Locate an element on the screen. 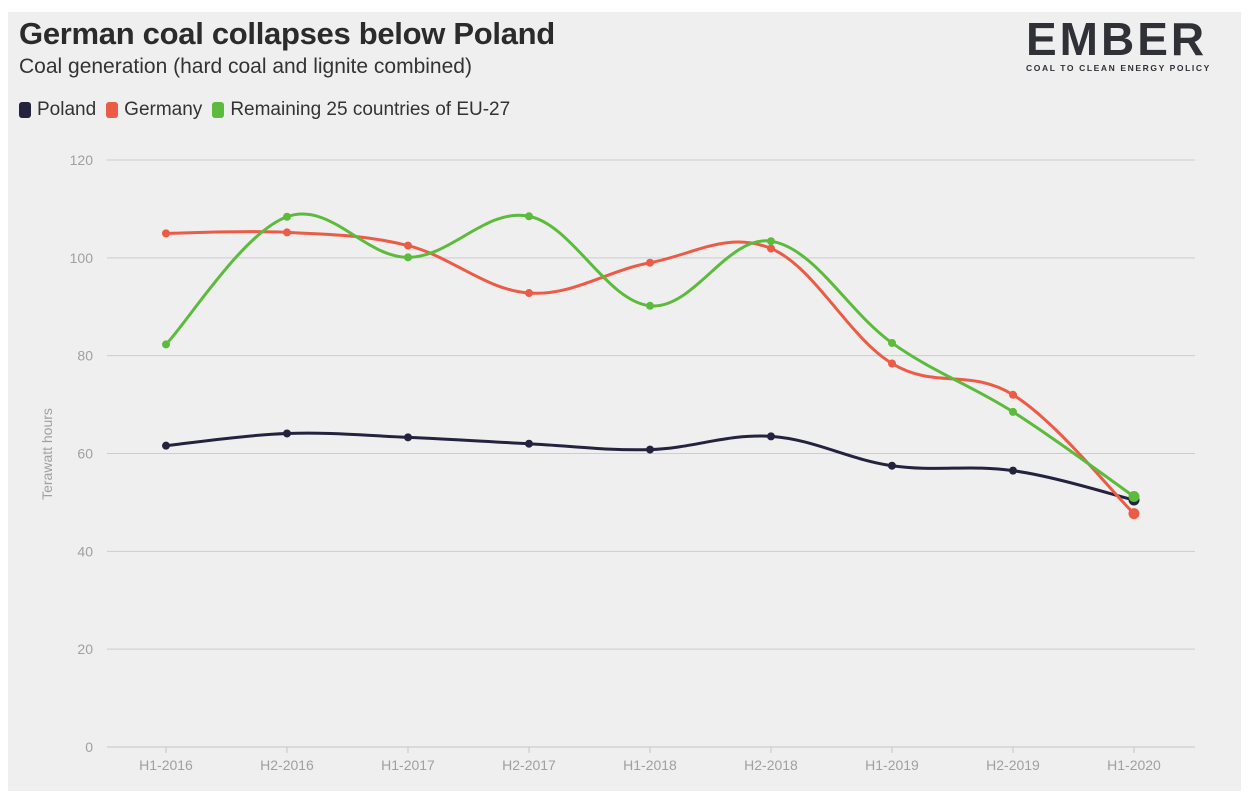  y-tick-label-60: 60 is located at coordinates (85, 454).